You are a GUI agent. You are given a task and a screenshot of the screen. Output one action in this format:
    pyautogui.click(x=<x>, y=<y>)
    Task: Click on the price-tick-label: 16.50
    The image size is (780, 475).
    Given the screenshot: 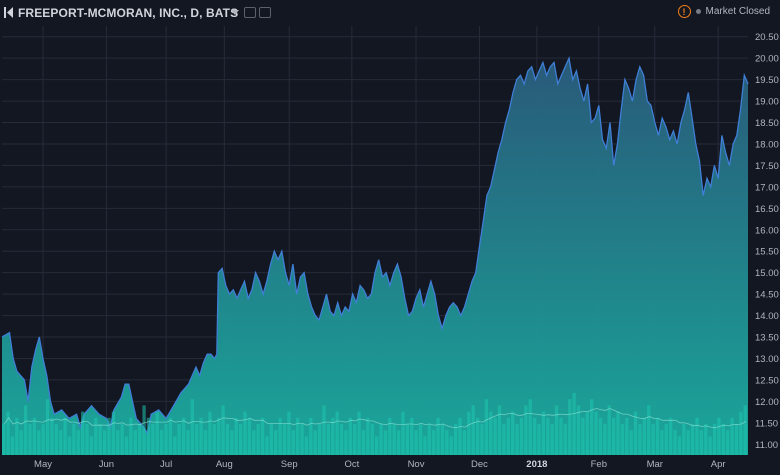 What is the action you would take?
    pyautogui.click(x=767, y=209)
    